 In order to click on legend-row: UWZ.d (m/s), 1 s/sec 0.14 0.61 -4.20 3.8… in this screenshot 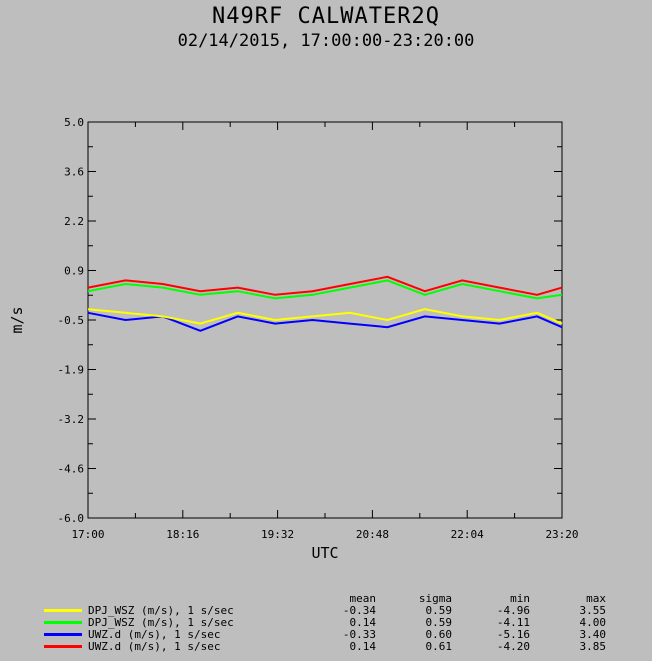, I will do `click(326, 647)`.